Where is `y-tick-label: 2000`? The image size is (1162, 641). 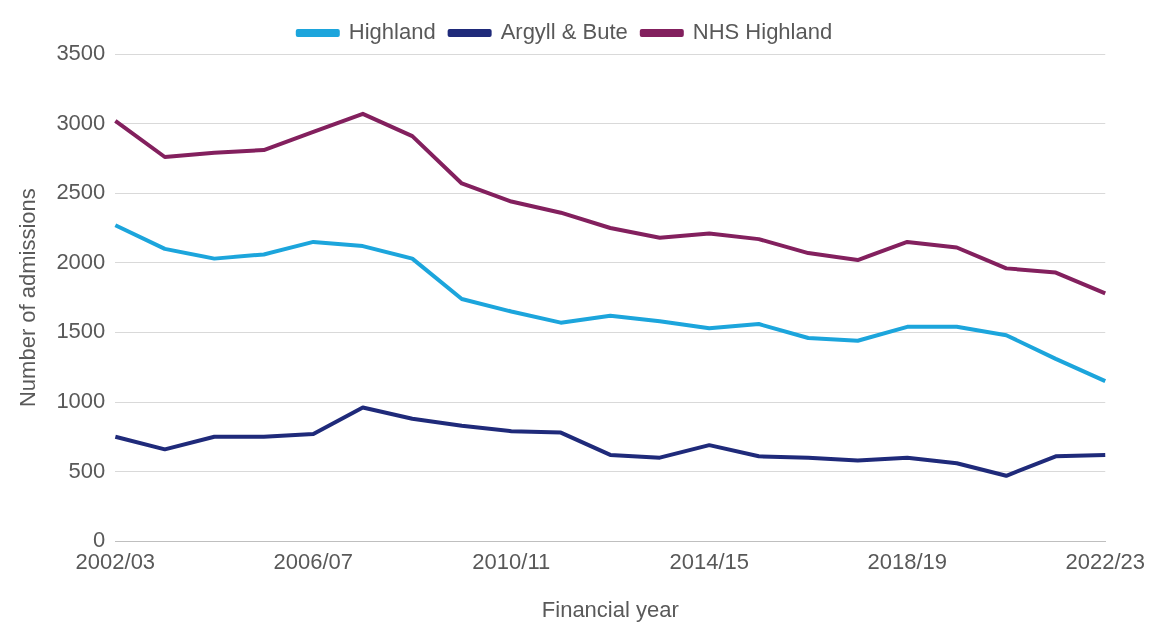
y-tick-label: 2000 is located at coordinates (81, 261).